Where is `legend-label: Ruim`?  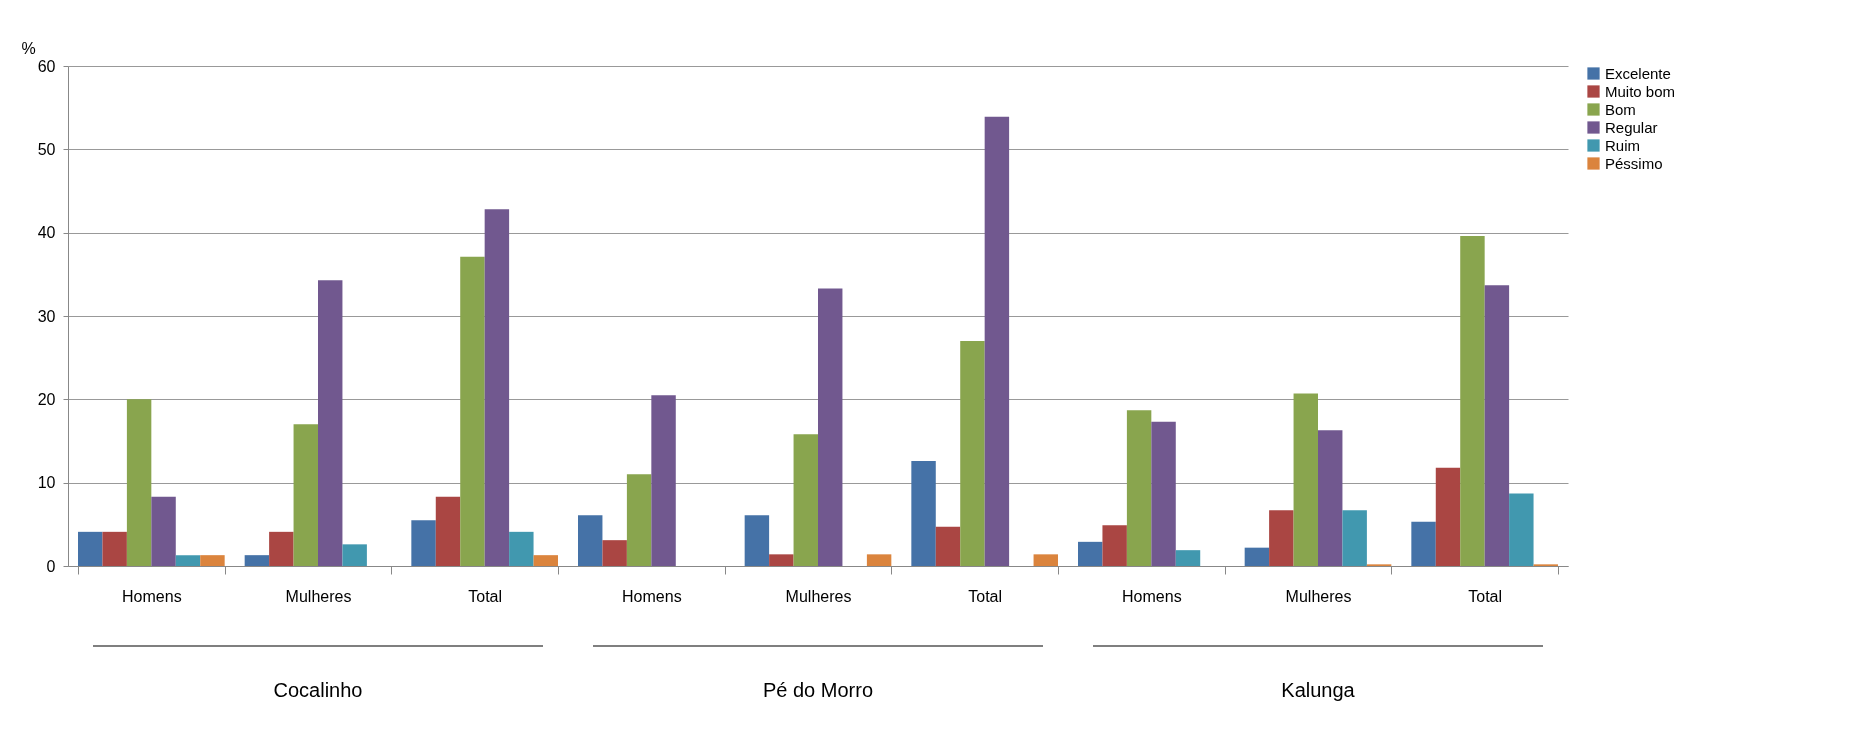 legend-label: Ruim is located at coordinates (1623, 145).